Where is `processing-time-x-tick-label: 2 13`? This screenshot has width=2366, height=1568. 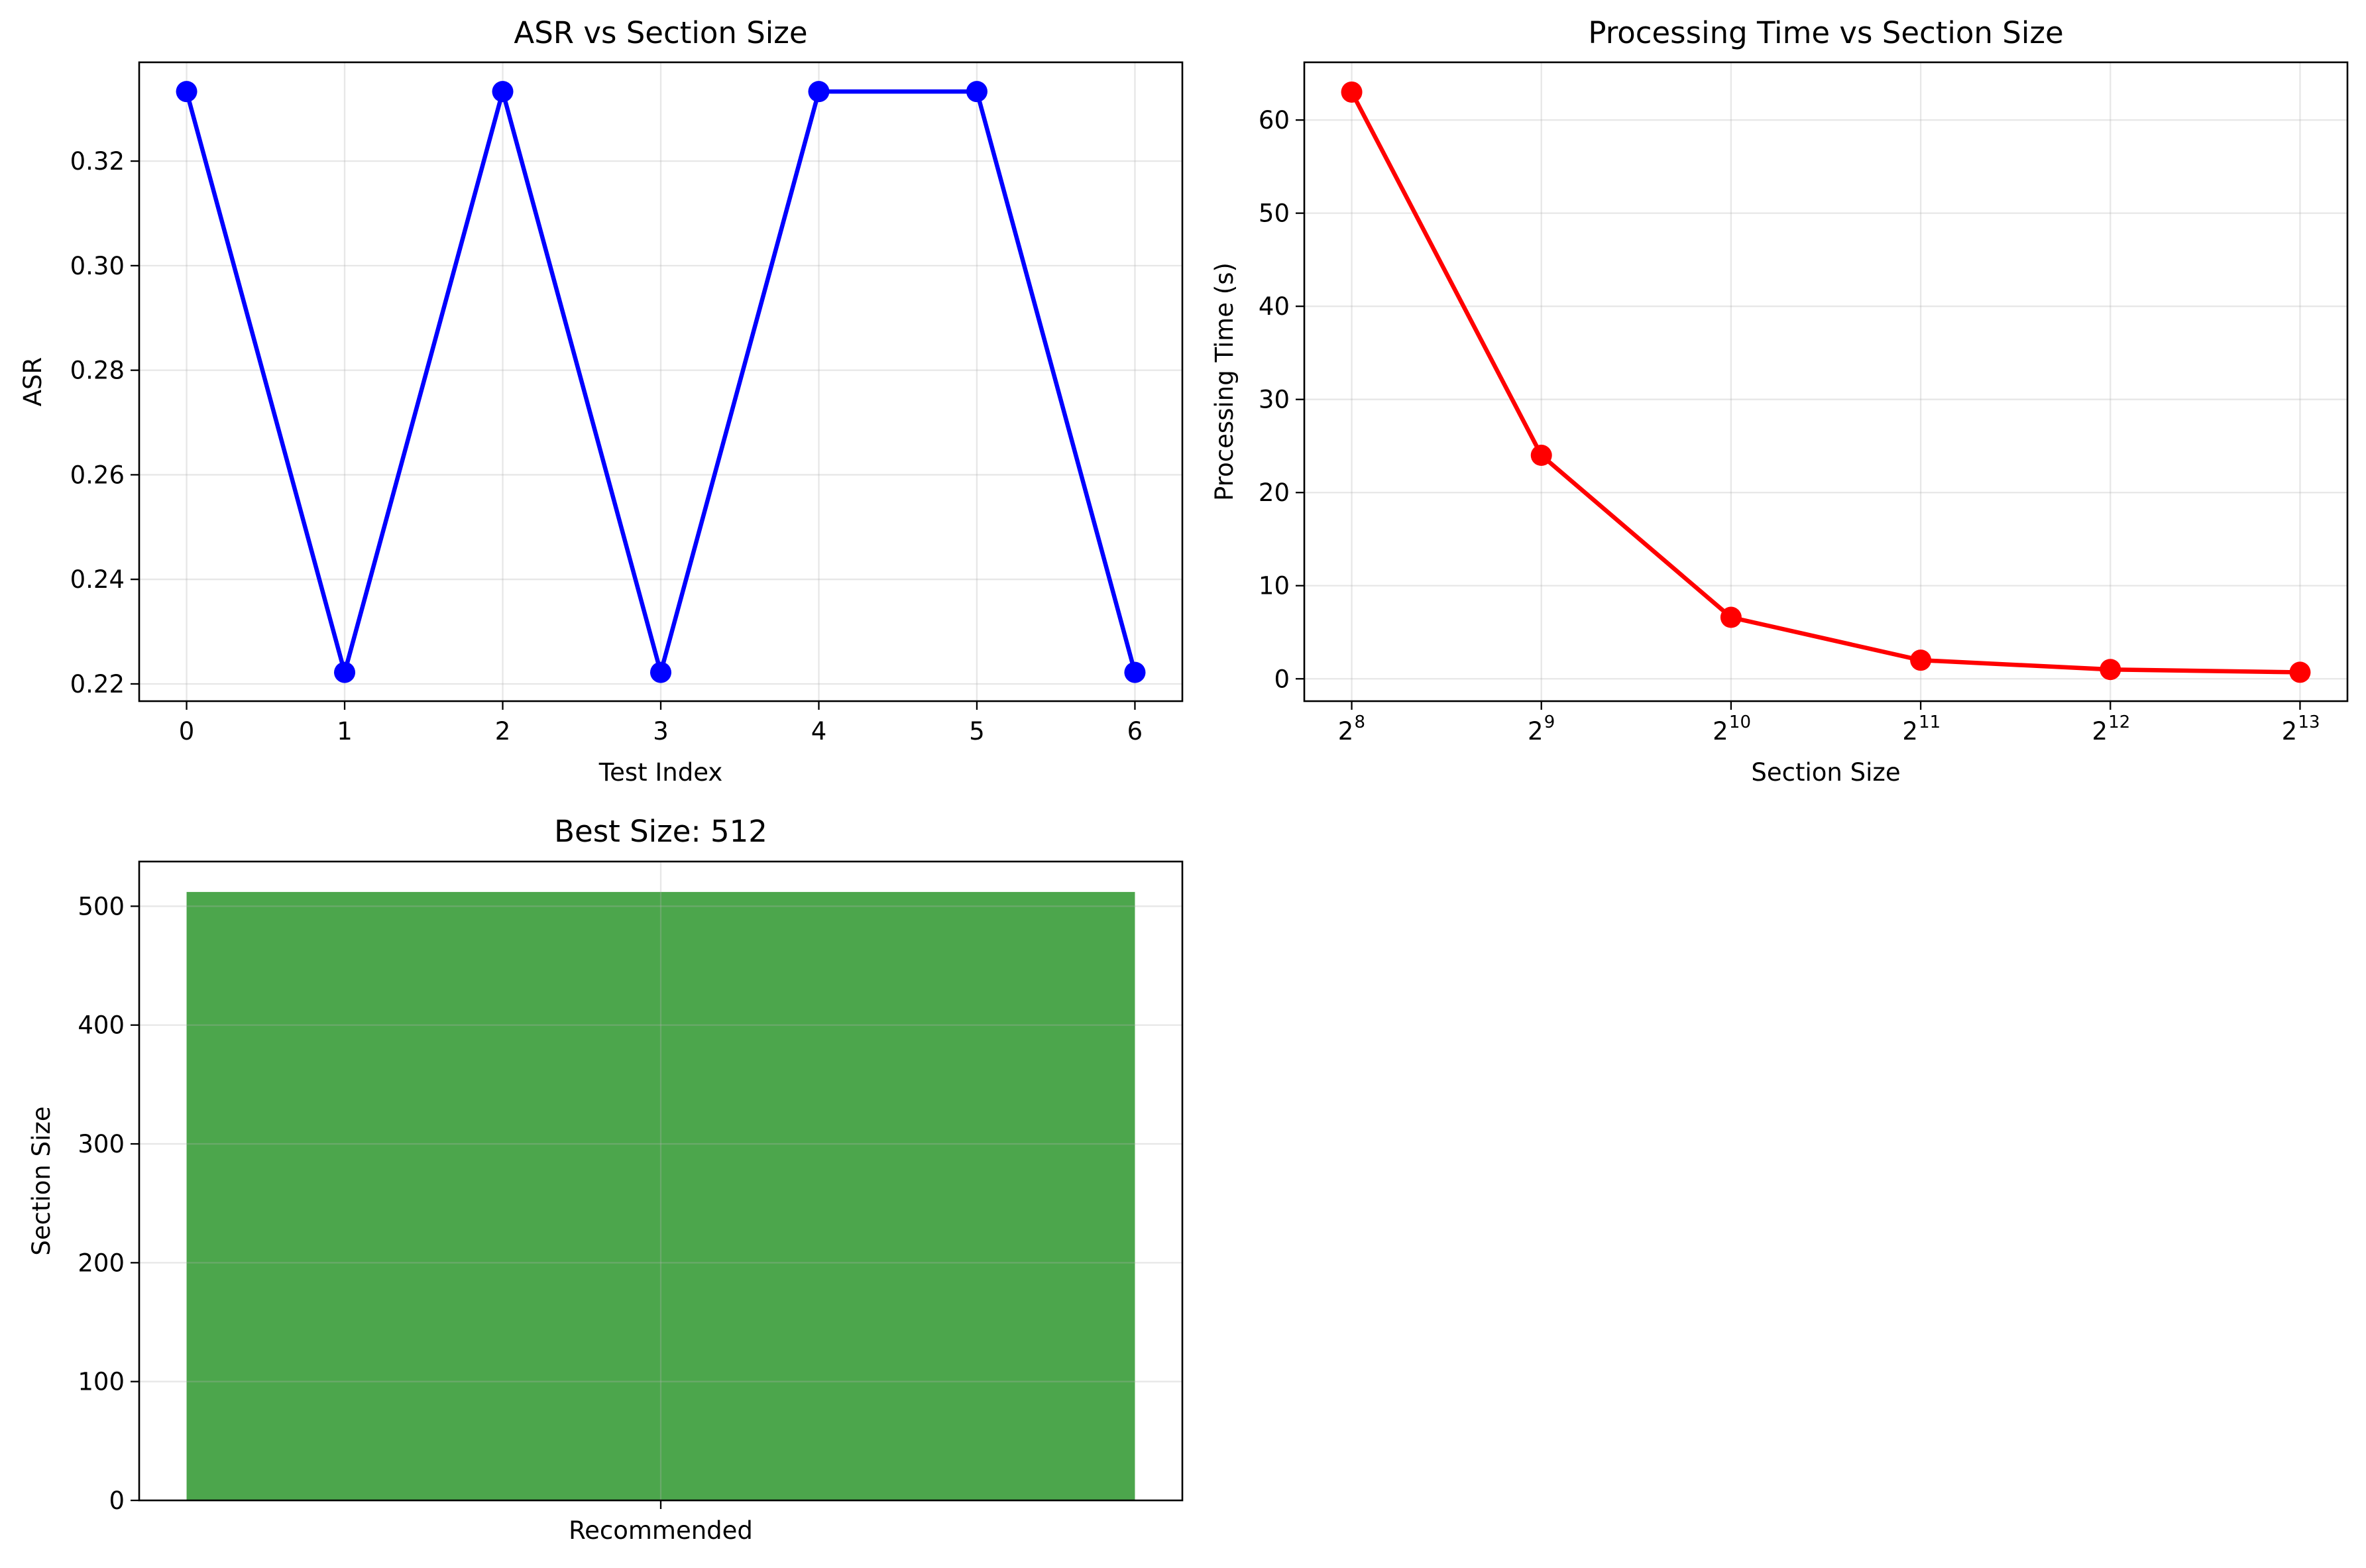 processing-time-x-tick-label: 2 13 is located at coordinates (2301, 729).